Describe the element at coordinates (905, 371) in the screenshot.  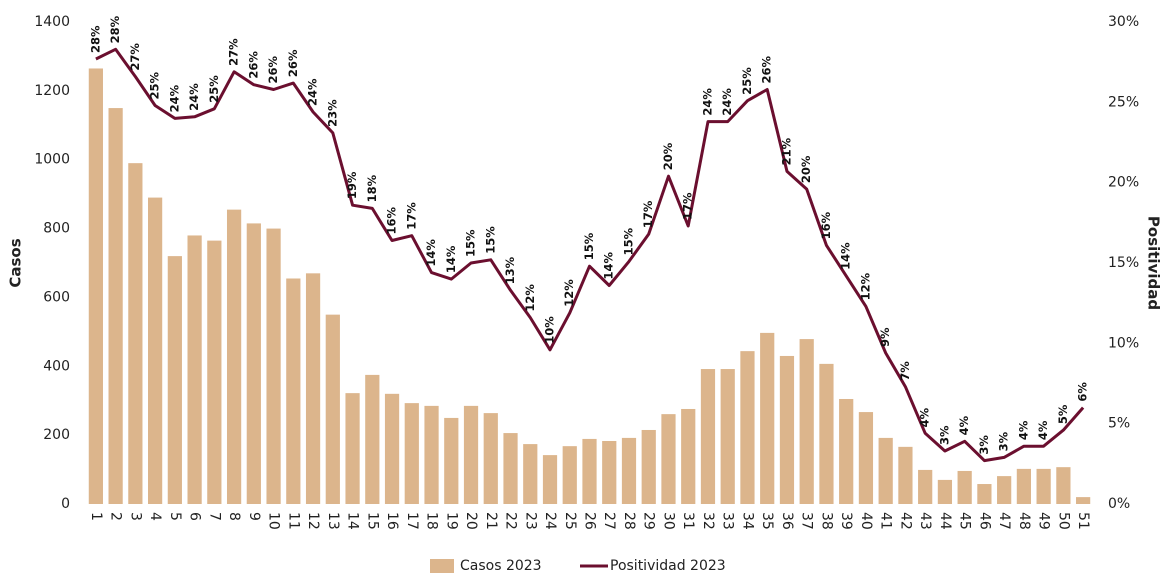
I see `data-label: 7%` at that location.